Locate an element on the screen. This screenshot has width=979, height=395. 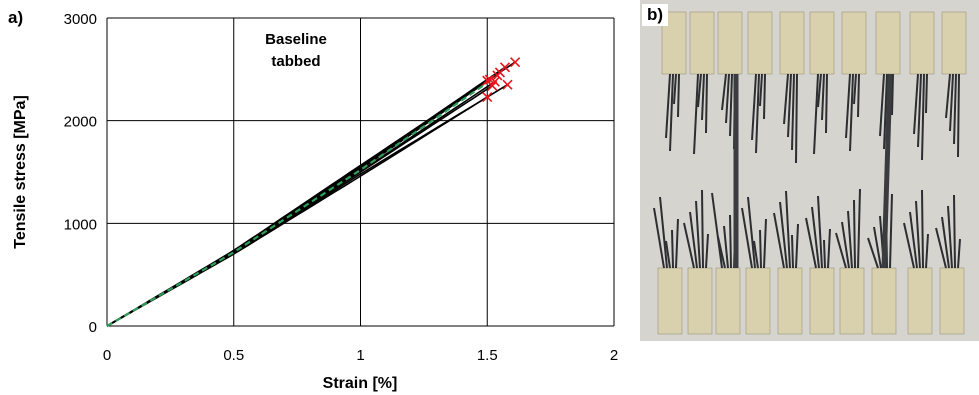
chart-failure-markers is located at coordinates (501, 80).